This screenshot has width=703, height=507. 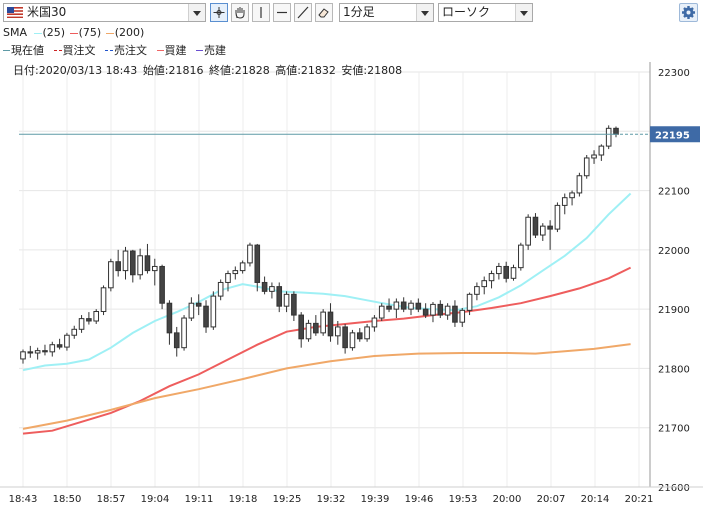 I want to click on sma-legend: SMA (25) (75) (200), so click(x=74, y=33).